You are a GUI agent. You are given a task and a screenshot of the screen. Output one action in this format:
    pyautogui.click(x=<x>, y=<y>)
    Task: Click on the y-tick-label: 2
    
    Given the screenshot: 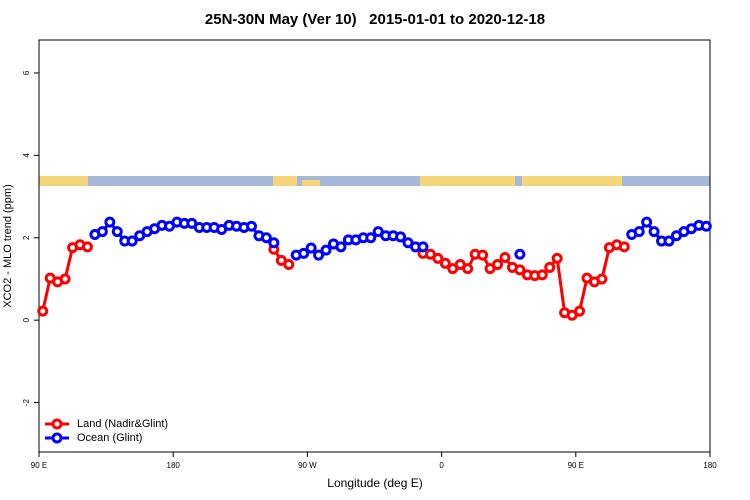 What is the action you would take?
    pyautogui.click(x=26, y=237)
    